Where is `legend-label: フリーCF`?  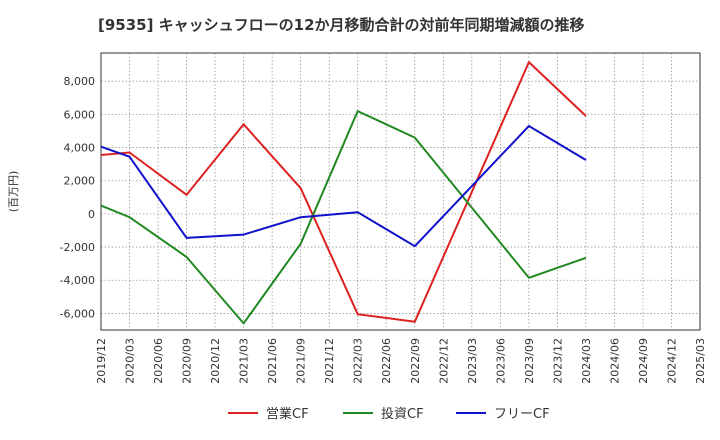
legend-label: フリーCF is located at coordinates (522, 414).